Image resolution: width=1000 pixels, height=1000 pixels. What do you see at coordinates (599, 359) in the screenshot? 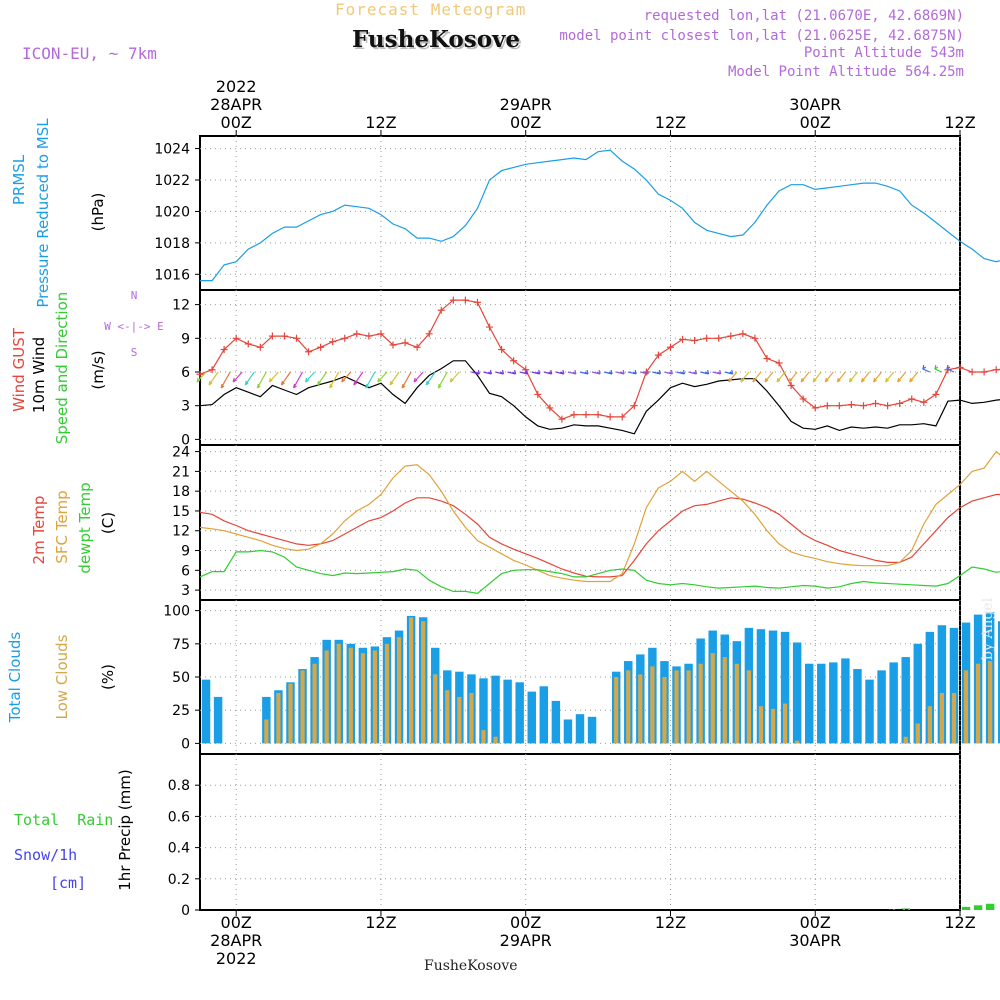
I see `series-wind-gust` at bounding box center [599, 359].